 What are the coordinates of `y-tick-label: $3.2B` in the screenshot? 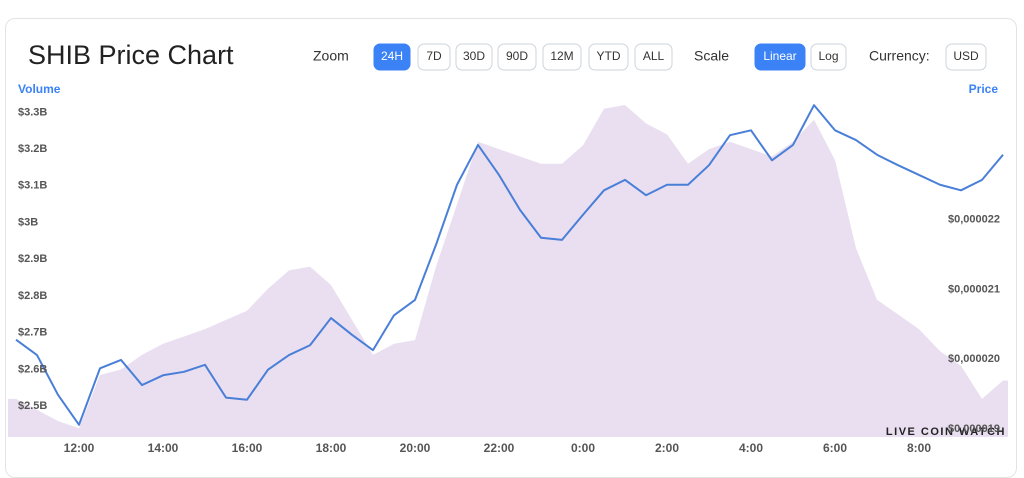 It's located at (32, 149).